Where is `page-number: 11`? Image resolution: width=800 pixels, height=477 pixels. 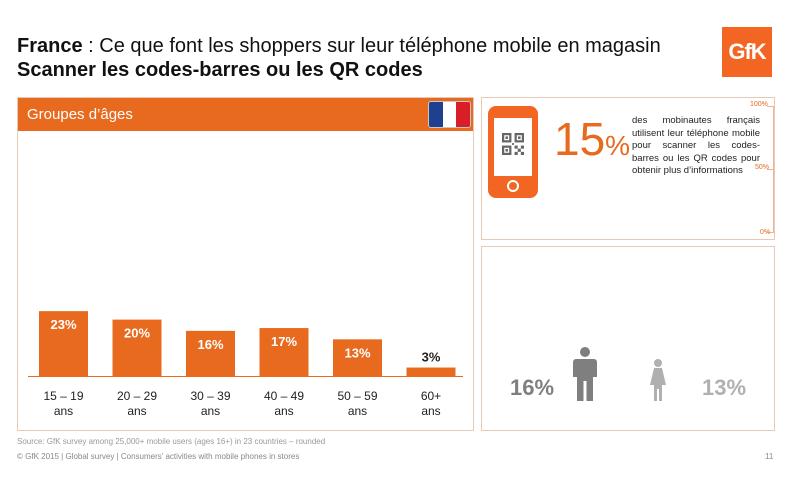
page-number: 11 is located at coordinates (769, 456).